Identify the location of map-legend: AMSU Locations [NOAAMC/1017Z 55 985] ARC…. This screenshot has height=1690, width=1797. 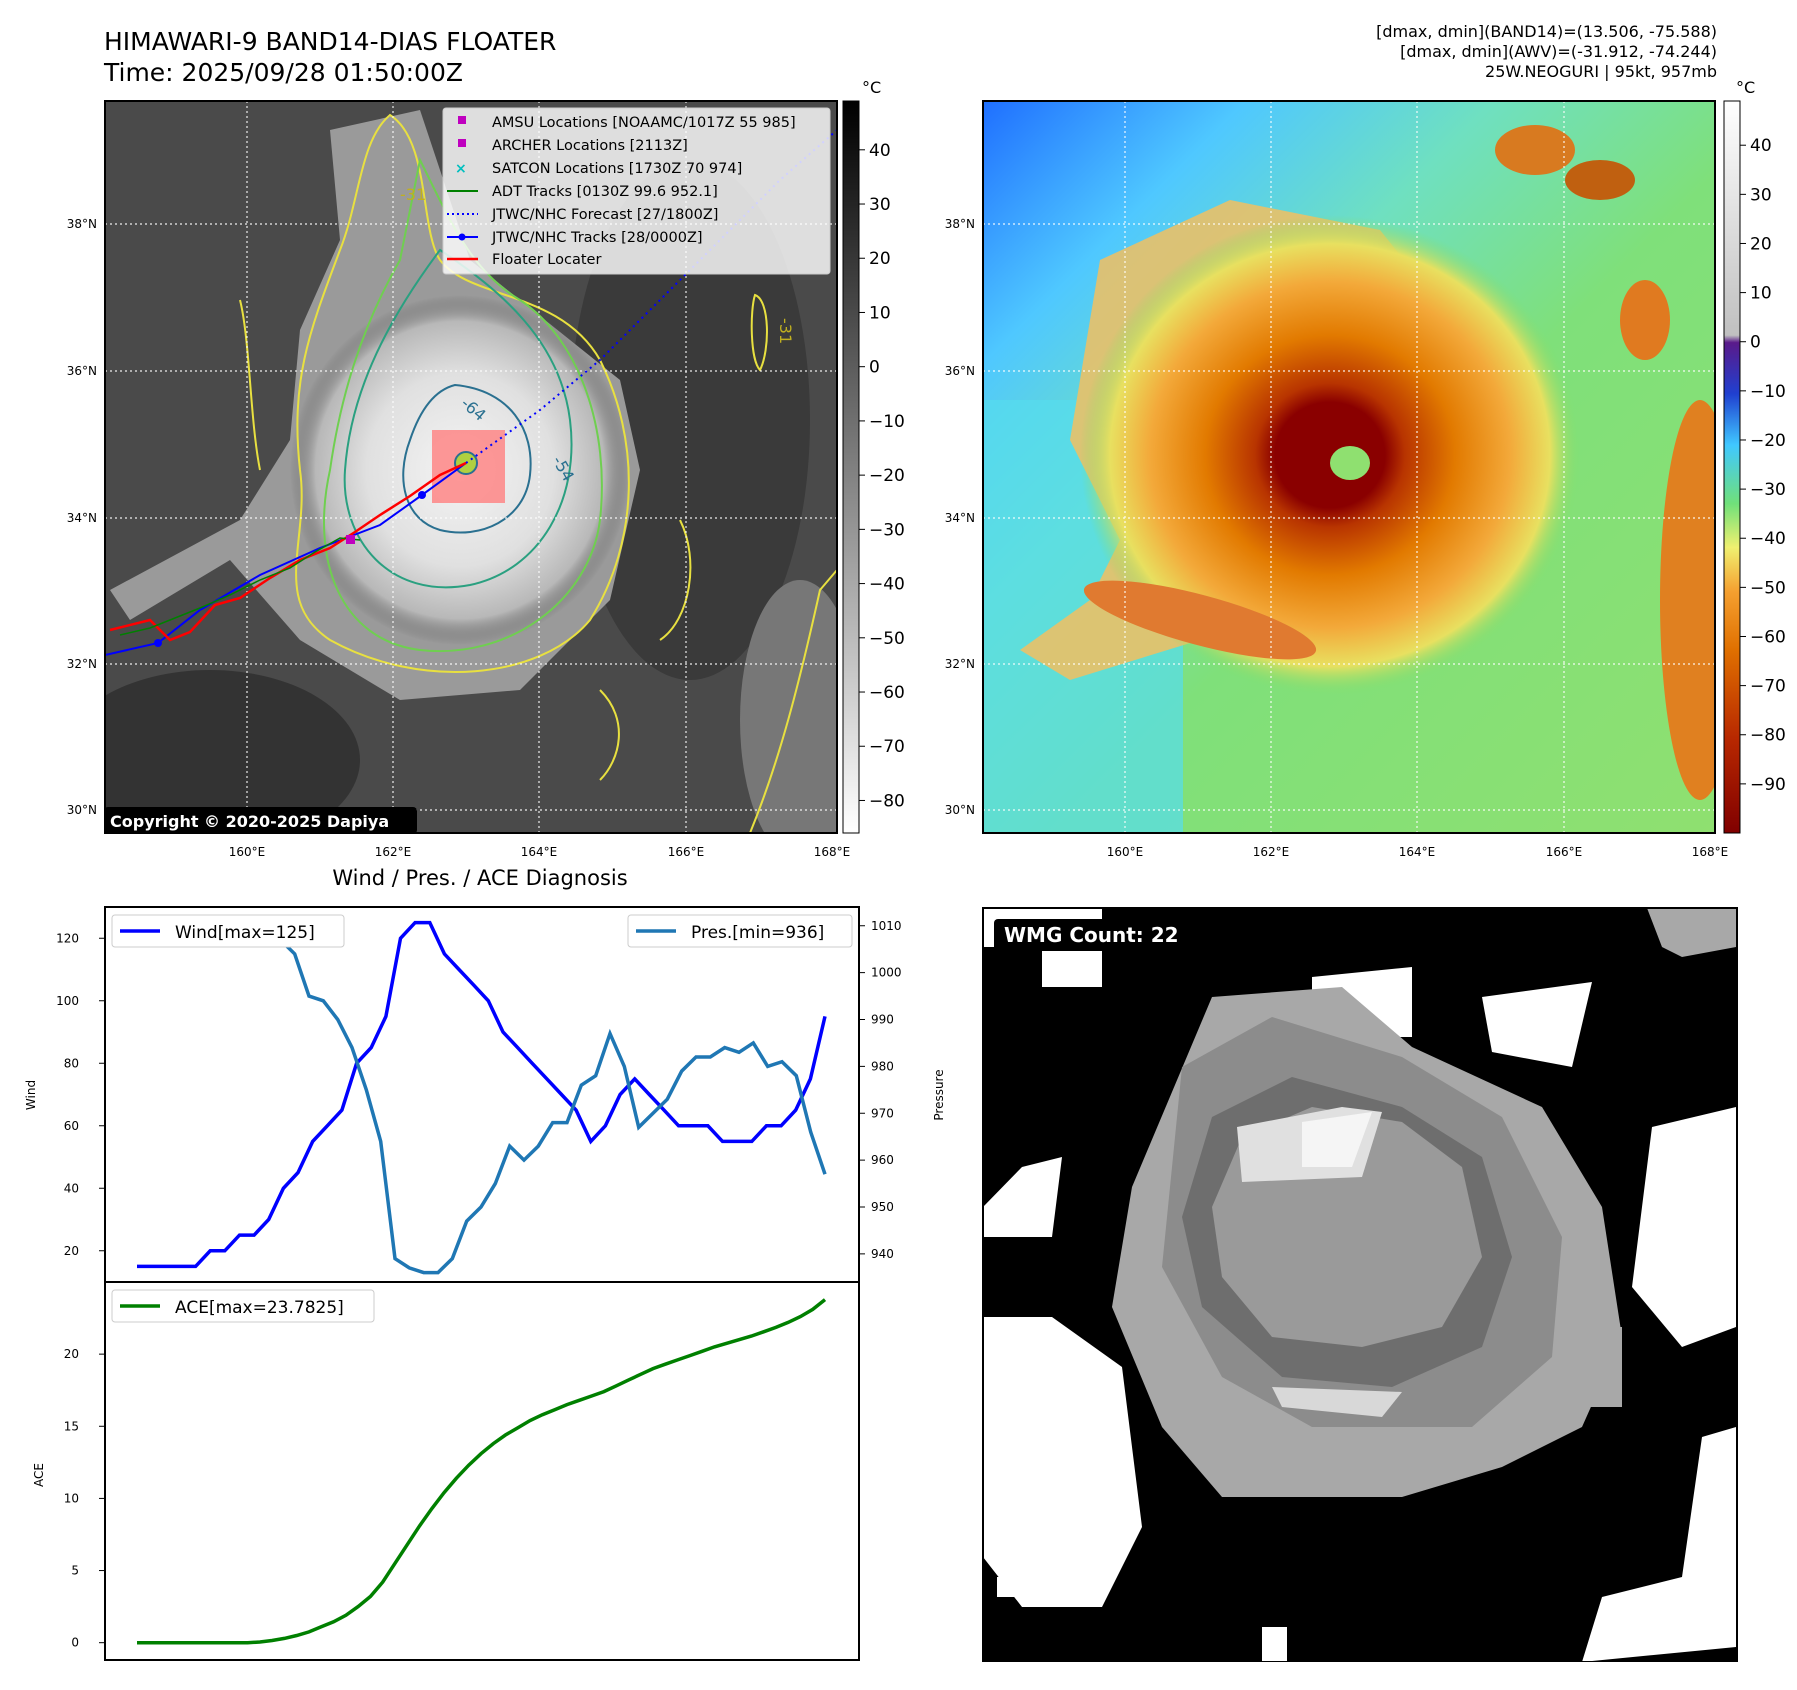
(636, 191).